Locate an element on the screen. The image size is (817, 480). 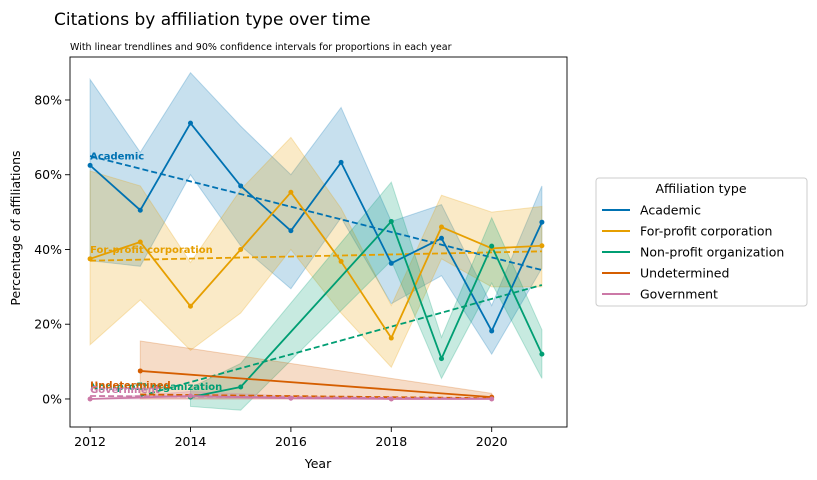
x-tick-label: 2012 is located at coordinates (90, 441).